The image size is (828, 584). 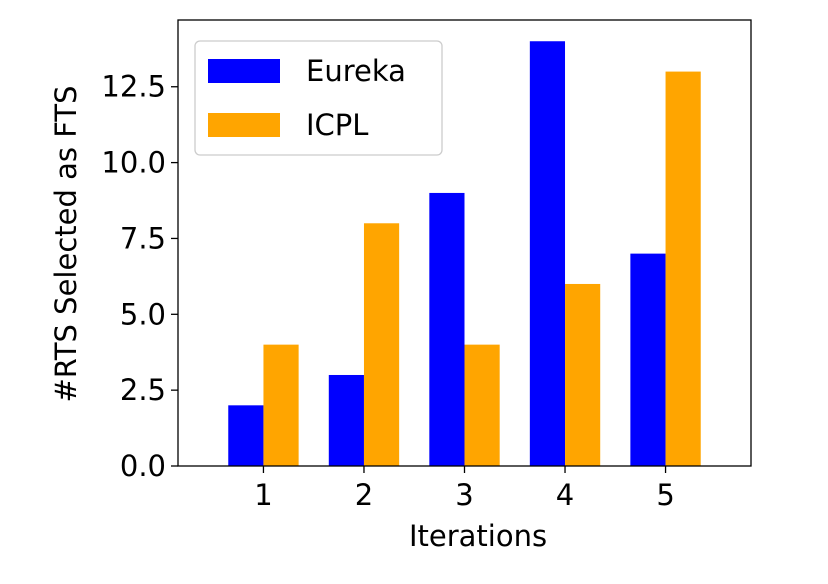 I want to click on x-tick-label: 5, so click(x=665, y=495).